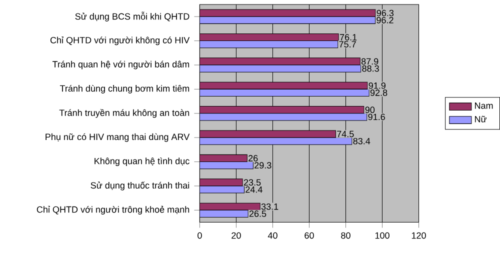  I want to click on y-tick-label: Sử dụng BCS mỗi khi QHTD, so click(132, 17).